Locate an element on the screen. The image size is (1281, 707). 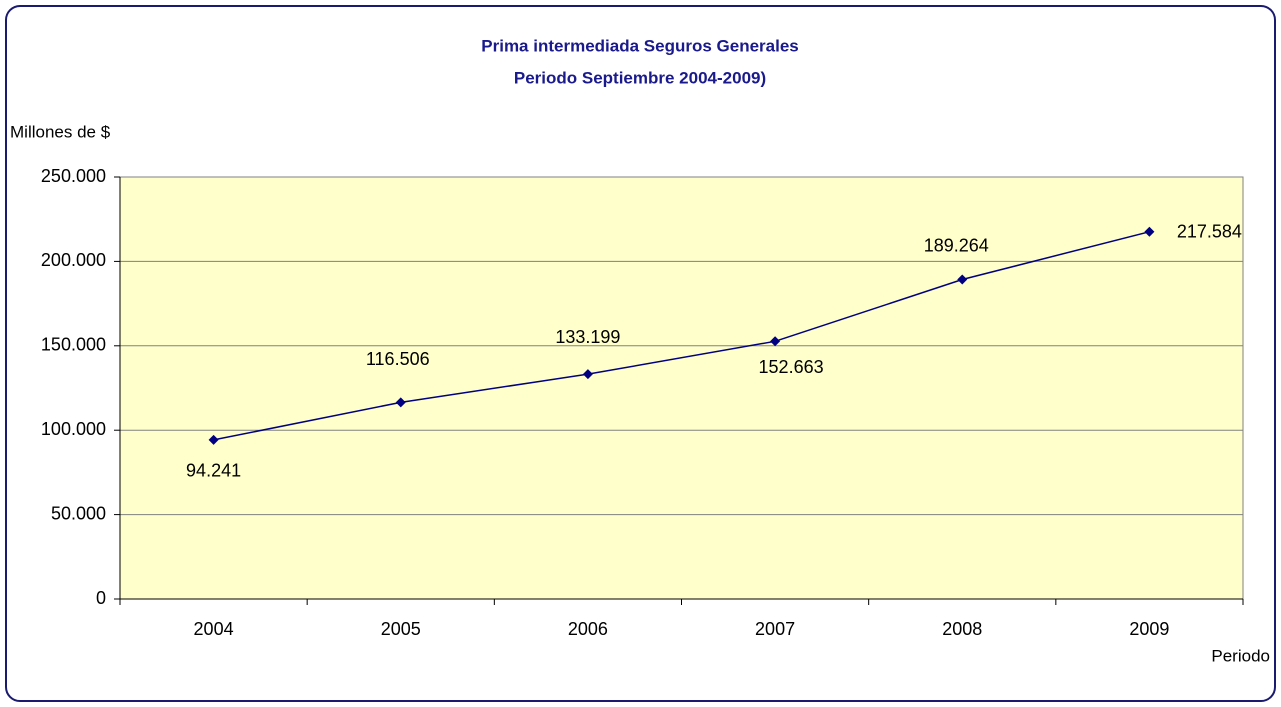
chart-title: Prima intermediada Seguros Generales is located at coordinates (639, 45).